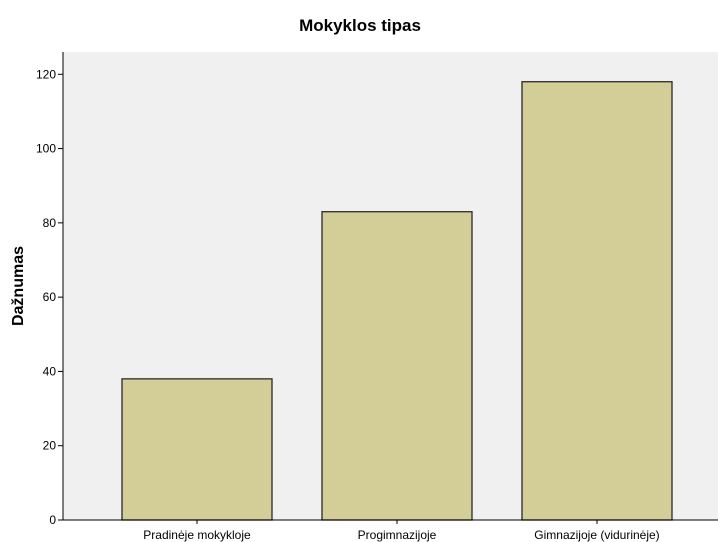  I want to click on x-tick-label: Gimnazijoje (vidurinėje), so click(596, 535).